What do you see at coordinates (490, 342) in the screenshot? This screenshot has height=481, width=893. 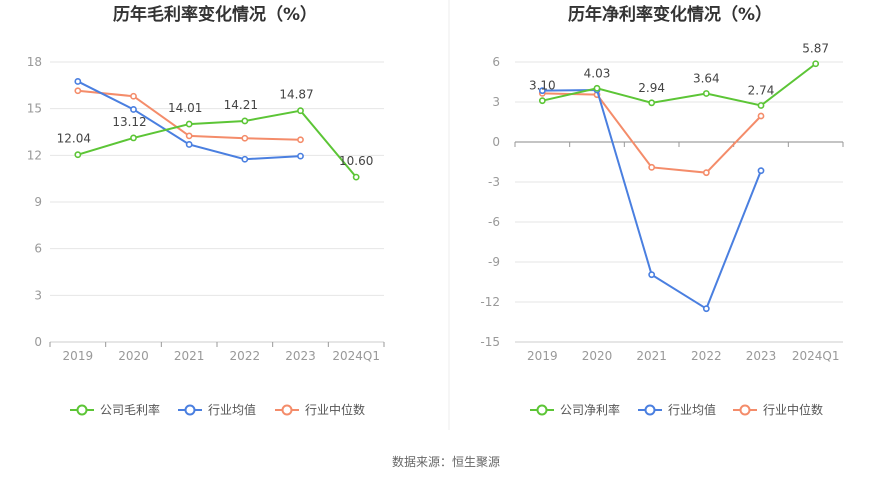 I see `y-tick-label: -15` at bounding box center [490, 342].